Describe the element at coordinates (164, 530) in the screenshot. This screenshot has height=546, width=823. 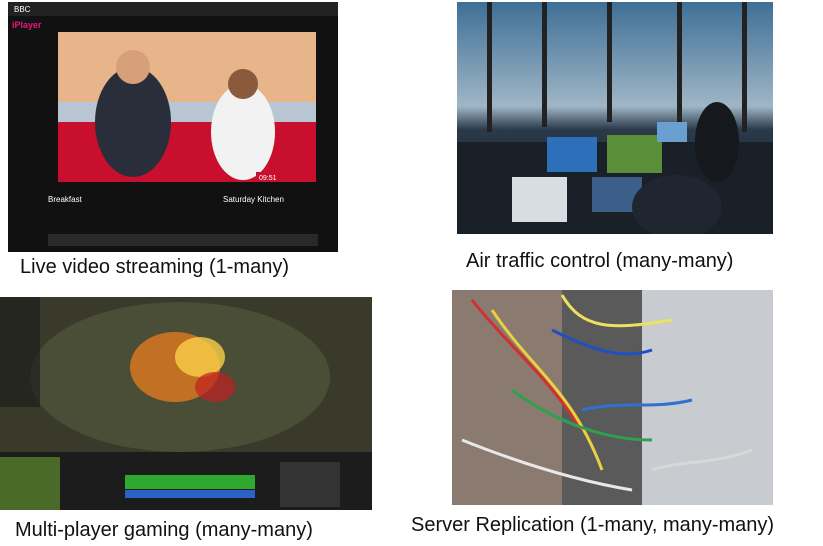
I see `caption: Multi-player gaming (many-many)` at that location.